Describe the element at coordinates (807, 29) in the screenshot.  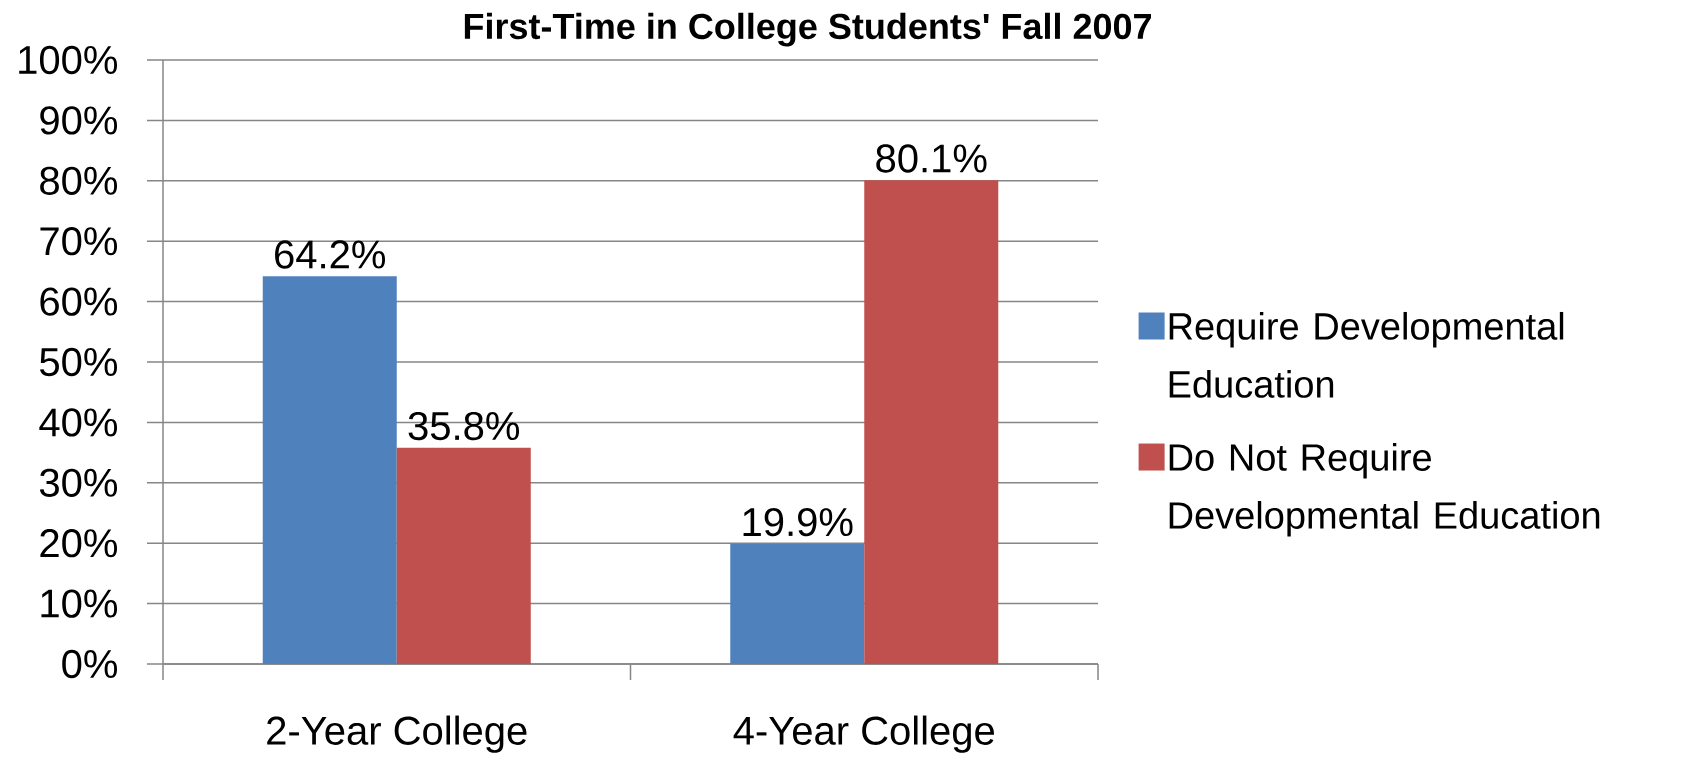
I see `chart-title: First-Time in College Students' Fall 2007` at that location.